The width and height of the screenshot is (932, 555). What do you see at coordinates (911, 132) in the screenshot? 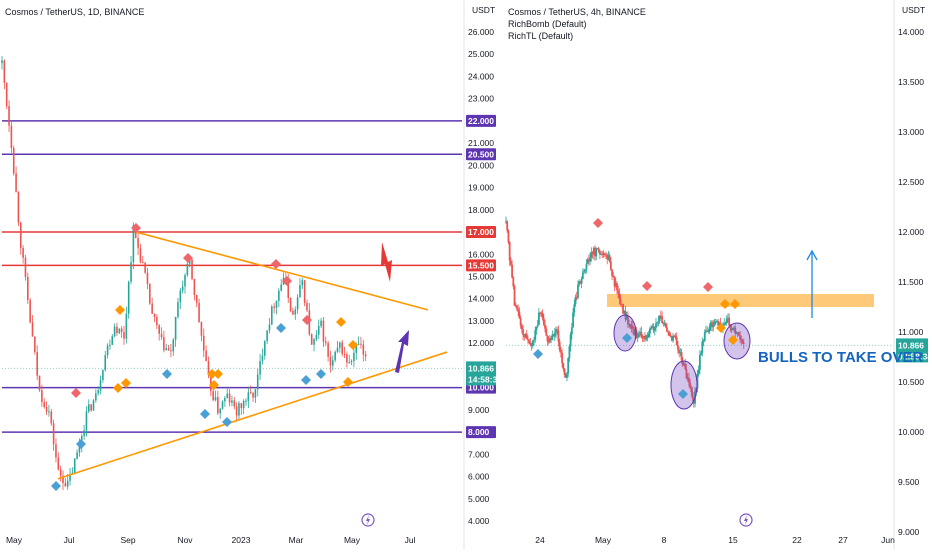
I see `y-tick-label: 13.000` at bounding box center [911, 132].